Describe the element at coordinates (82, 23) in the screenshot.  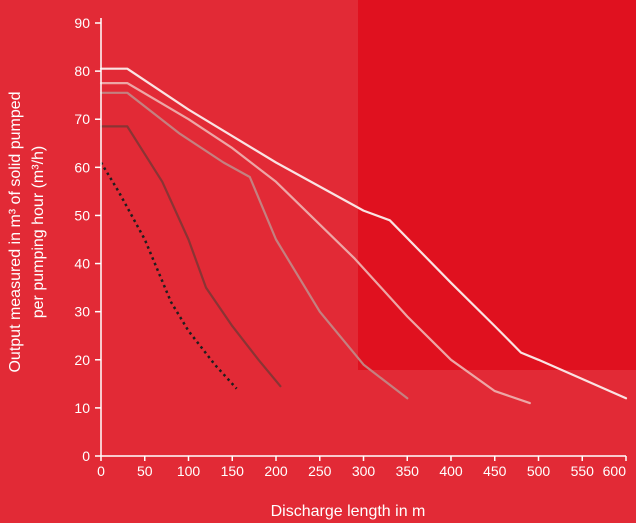
I see `y-tick-label: 90` at that location.